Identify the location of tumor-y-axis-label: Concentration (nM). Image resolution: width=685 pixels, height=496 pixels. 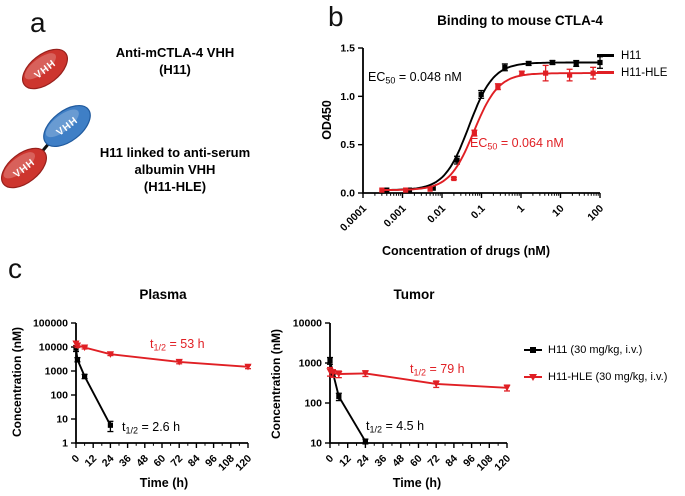
(276, 384).